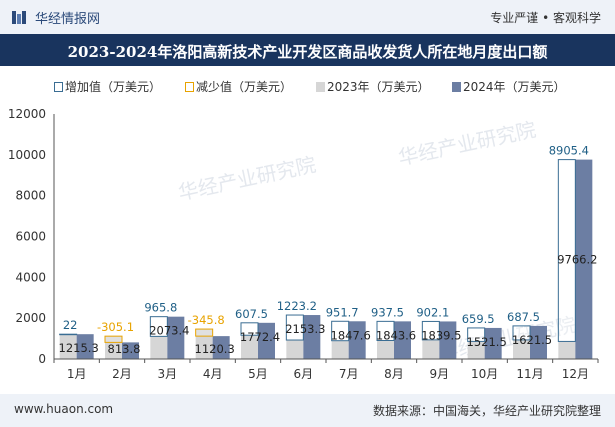 The width and height of the screenshot is (615, 427). What do you see at coordinates (349, 374) in the screenshot?
I see `x-tick-label: 7月` at bounding box center [349, 374].